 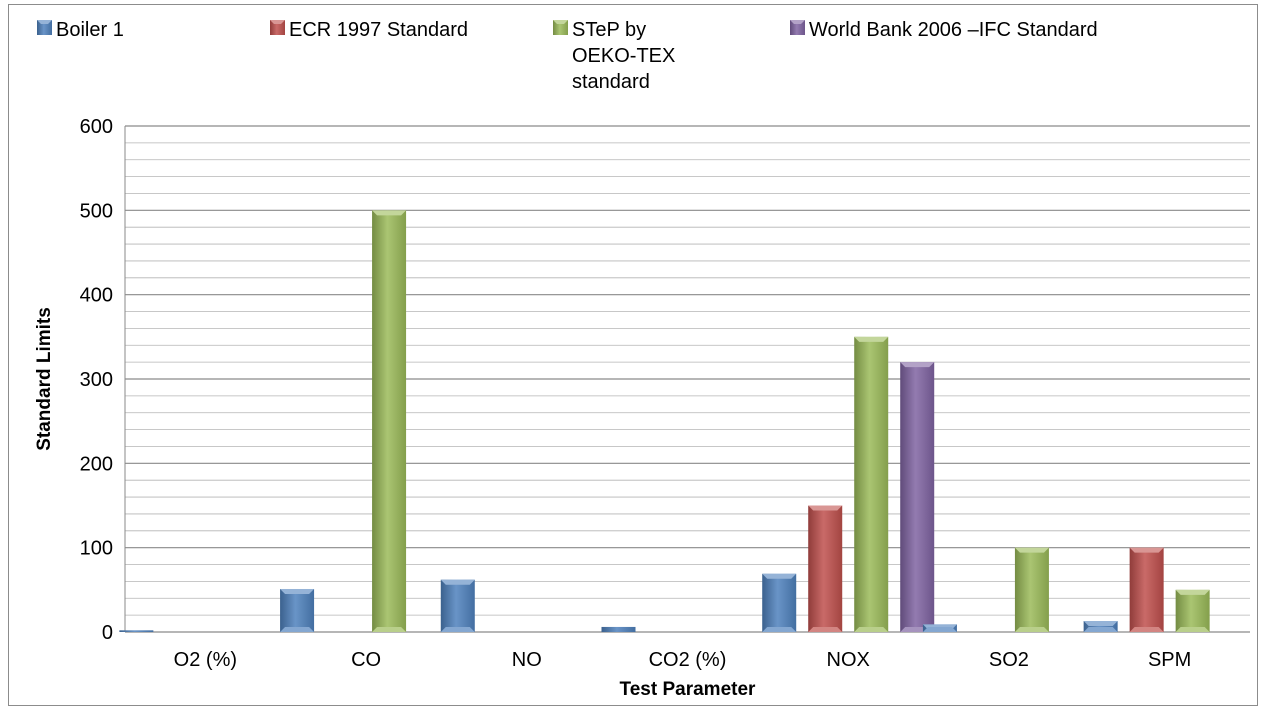 What do you see at coordinates (688, 660) in the screenshot?
I see `x-tick-label: CO2 (%)` at bounding box center [688, 660].